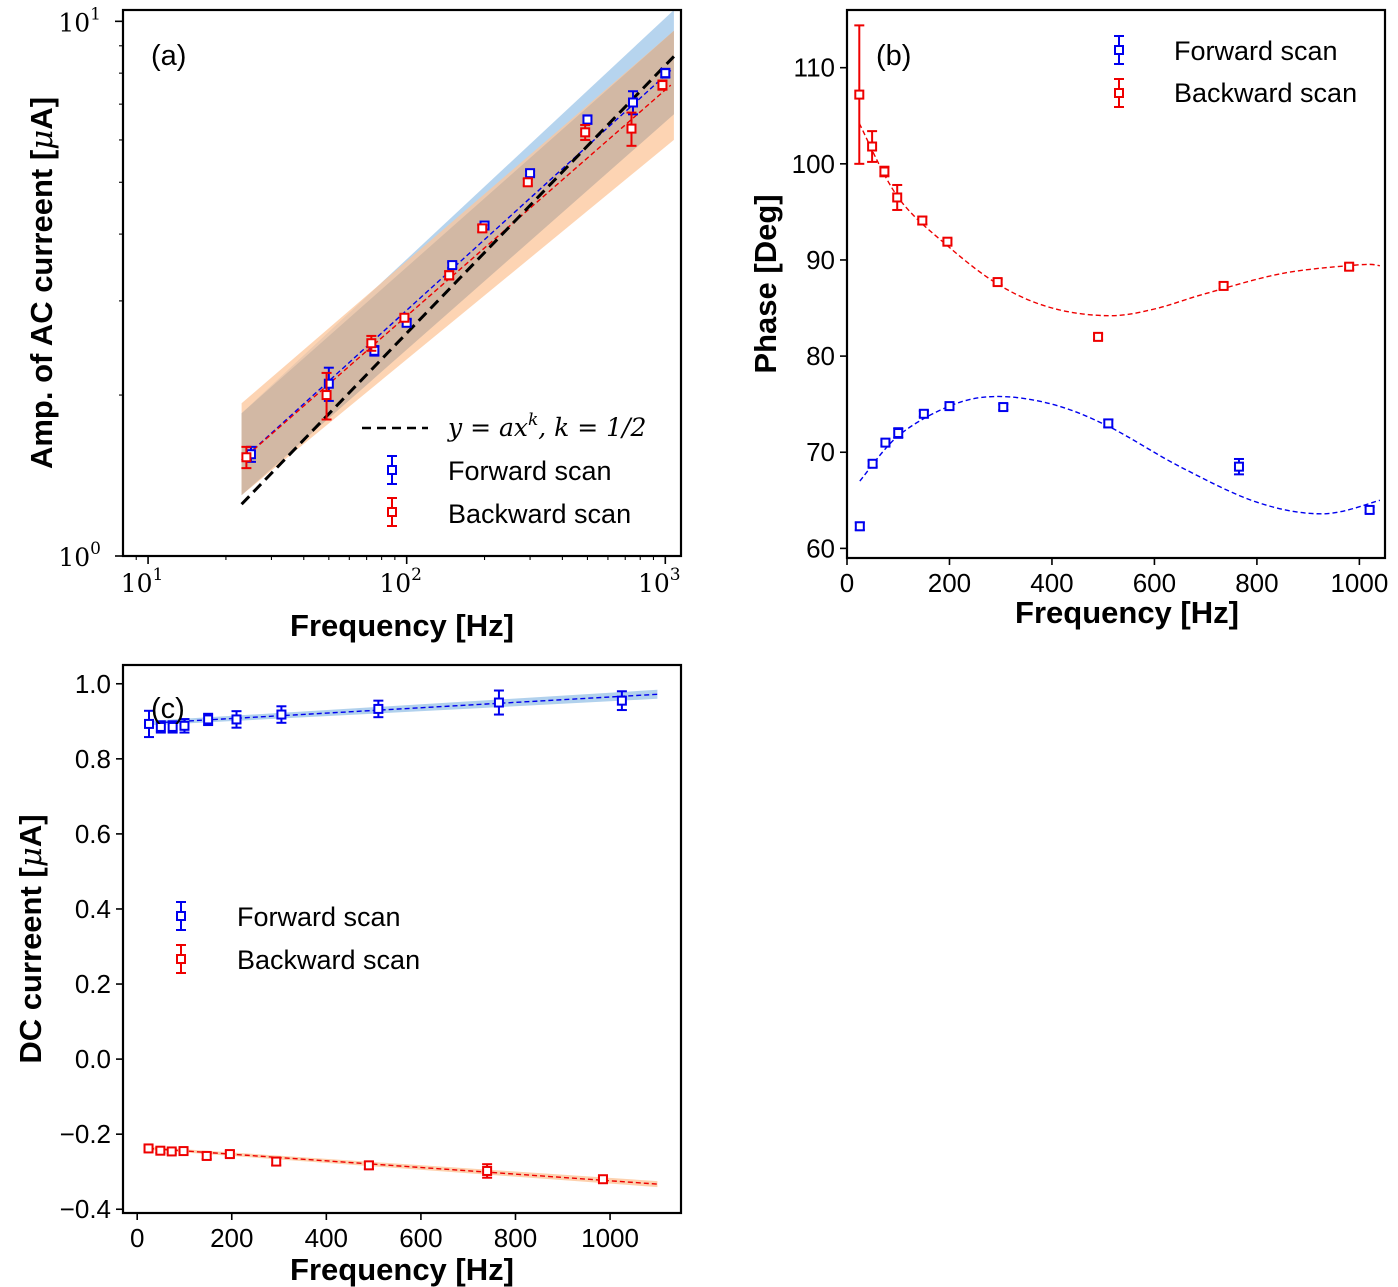 The height and width of the screenshot is (1287, 1398). I want to click on b-data-points, so click(1114, 278).